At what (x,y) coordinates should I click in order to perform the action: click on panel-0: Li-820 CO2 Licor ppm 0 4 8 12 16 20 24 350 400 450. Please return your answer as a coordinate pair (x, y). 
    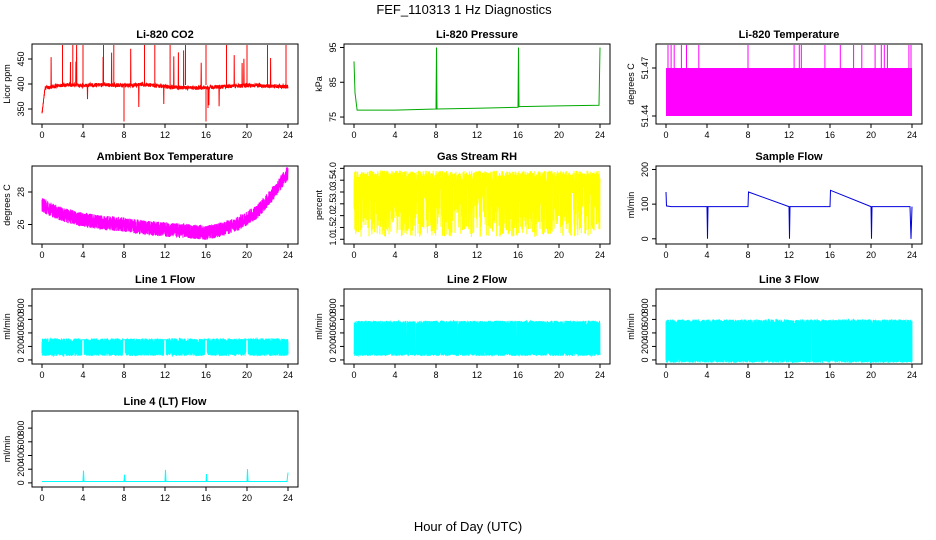
    Looking at the image, I should click on (150, 84).